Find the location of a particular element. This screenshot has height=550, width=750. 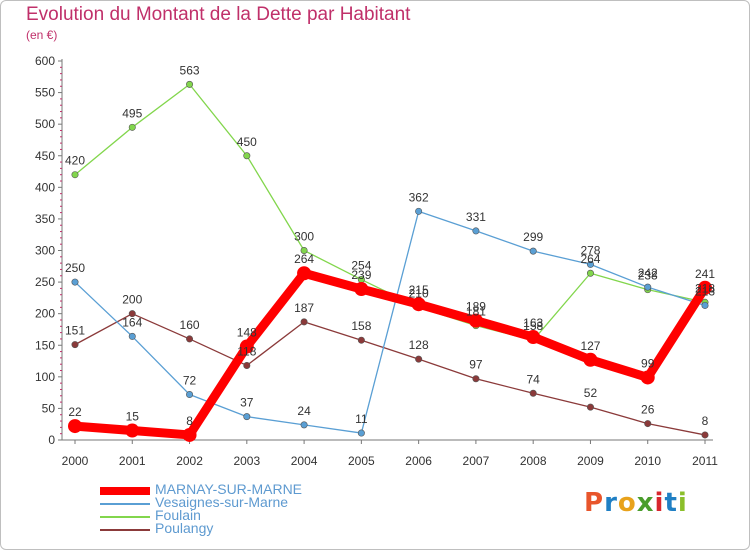

data-label-foulain: 210 is located at coordinates (419, 293).